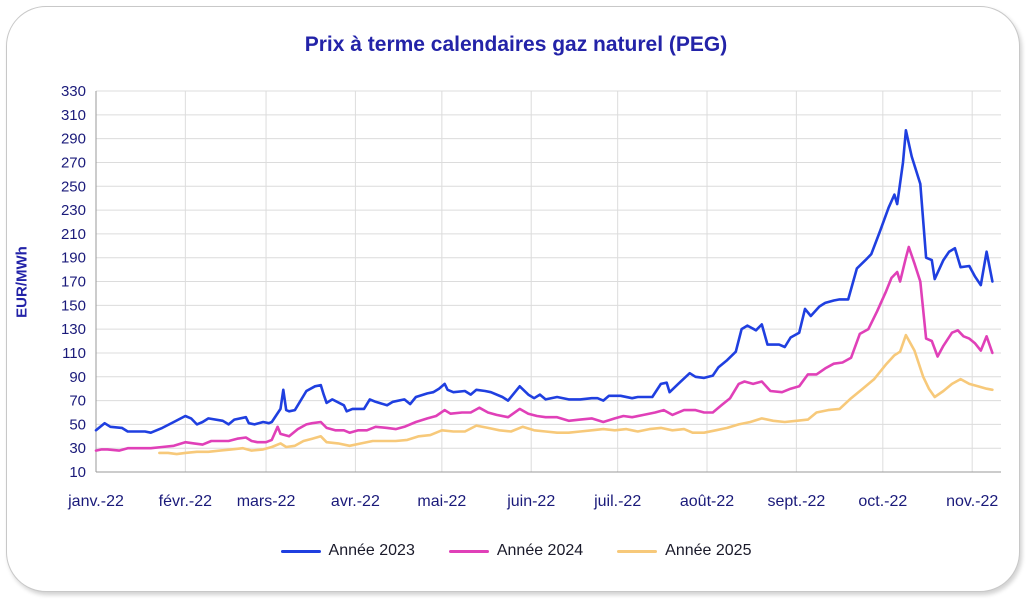  I want to click on y-tick-label: 10, so click(77, 472).